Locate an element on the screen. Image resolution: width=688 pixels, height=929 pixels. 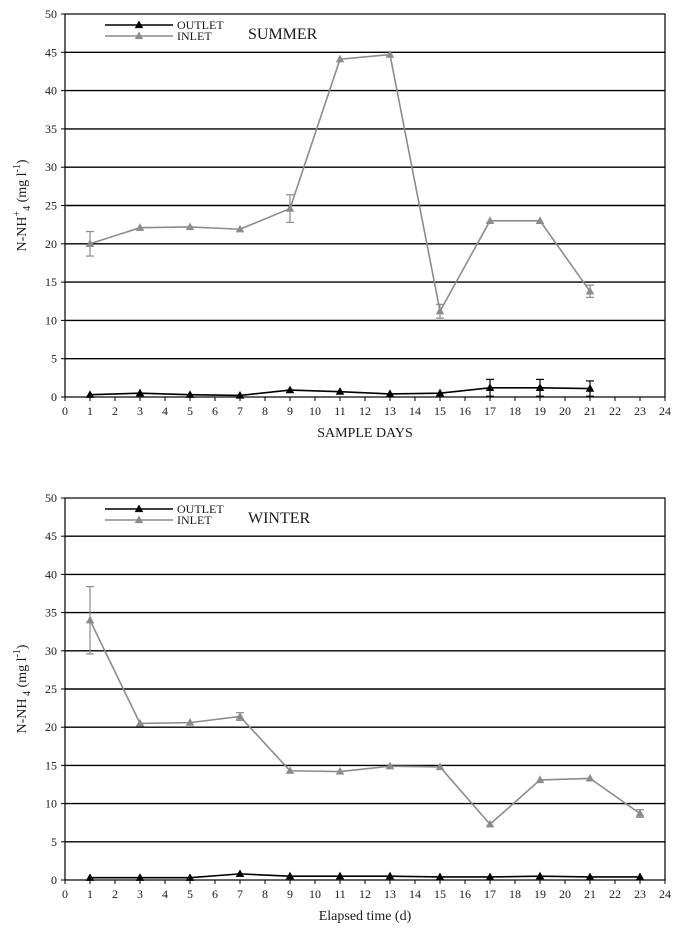
summer-x-tick-label: 22 is located at coordinates (615, 411).